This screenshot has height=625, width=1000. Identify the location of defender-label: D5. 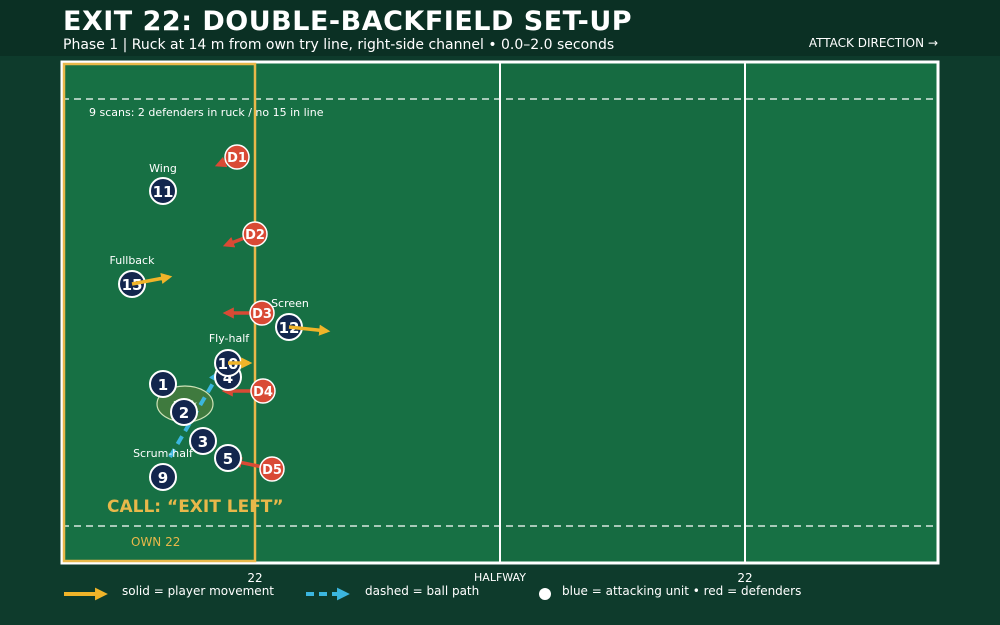
(272, 470).